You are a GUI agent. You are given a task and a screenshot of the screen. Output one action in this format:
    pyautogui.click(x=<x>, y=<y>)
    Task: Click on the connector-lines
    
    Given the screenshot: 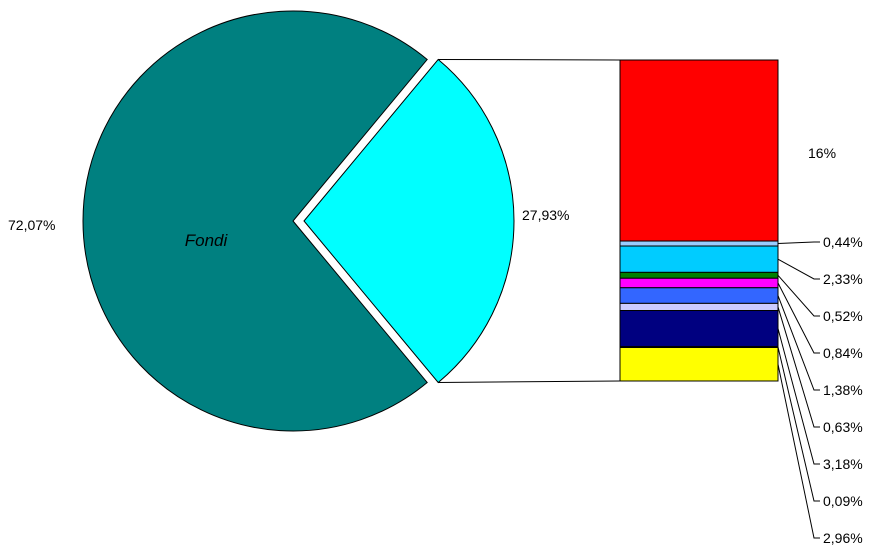 What is the action you would take?
    pyautogui.click(x=529, y=221)
    